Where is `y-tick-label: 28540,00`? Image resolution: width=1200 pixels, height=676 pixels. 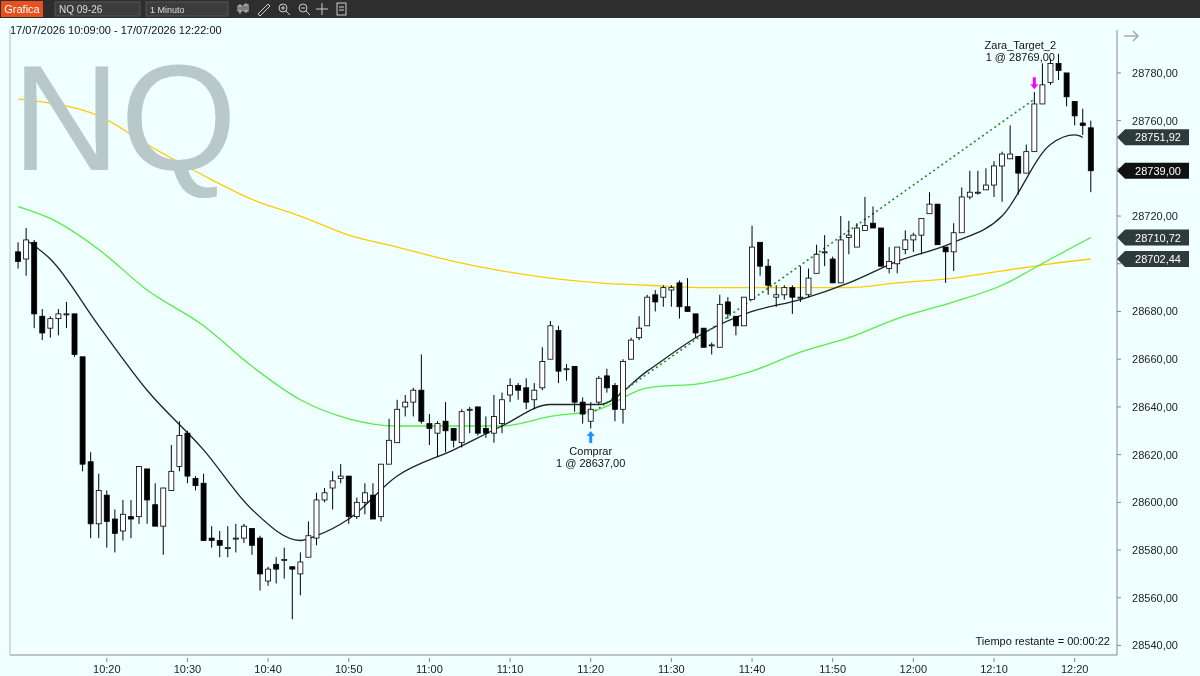
y-tick-label: 28540,00 is located at coordinates (1155, 645).